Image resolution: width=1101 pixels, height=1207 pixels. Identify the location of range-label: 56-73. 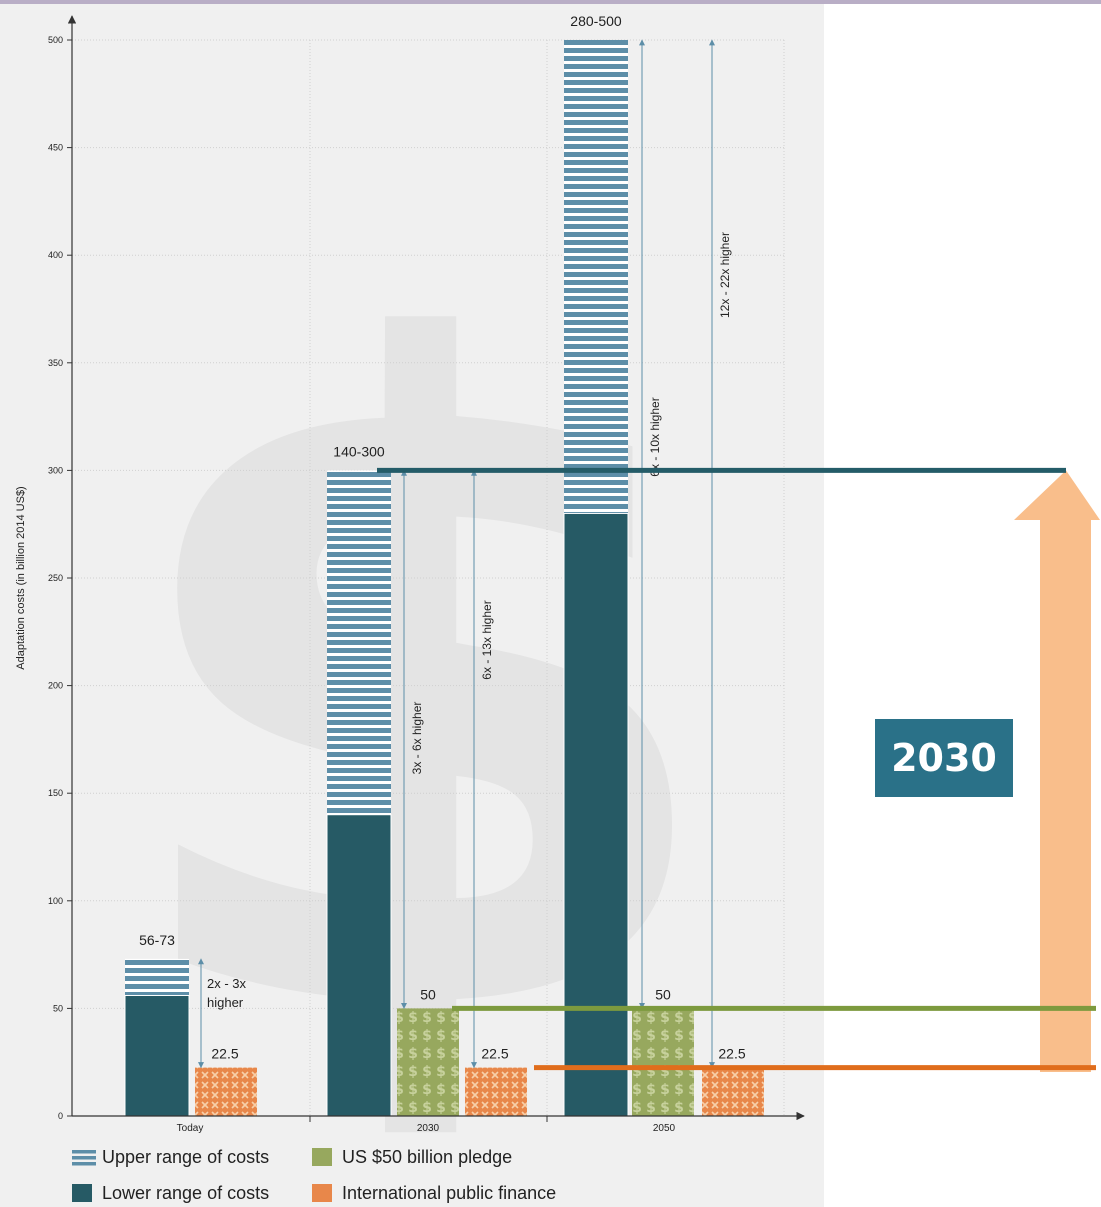
(157, 940).